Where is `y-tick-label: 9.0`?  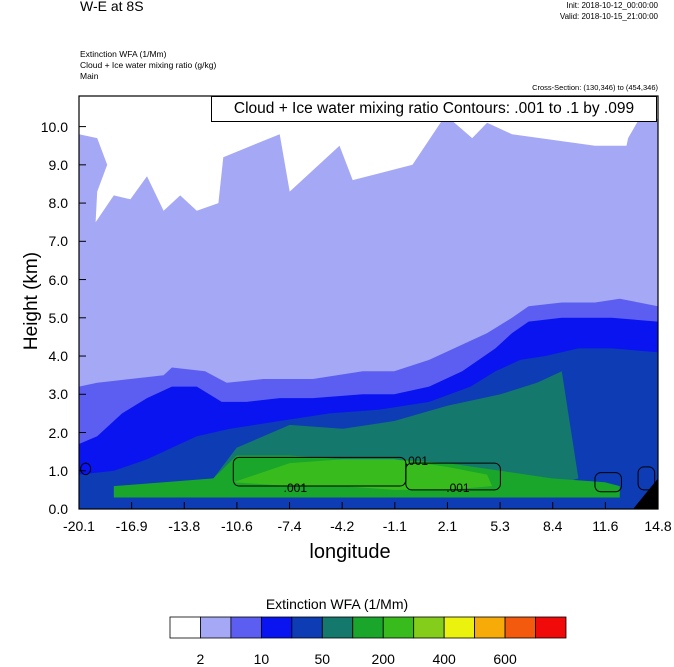
y-tick-label: 9.0 is located at coordinates (58, 164).